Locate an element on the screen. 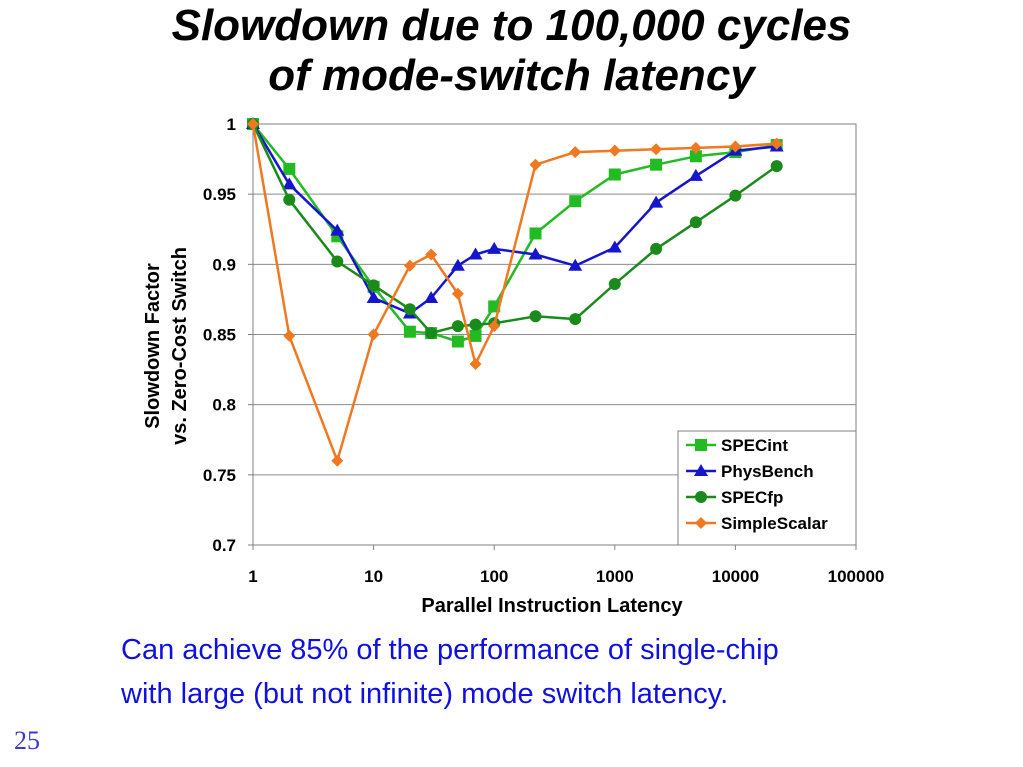 The height and width of the screenshot is (767, 1023). y-axis-title: Slowdown Factor vs. Zero-Cost Switch is located at coordinates (166, 346).